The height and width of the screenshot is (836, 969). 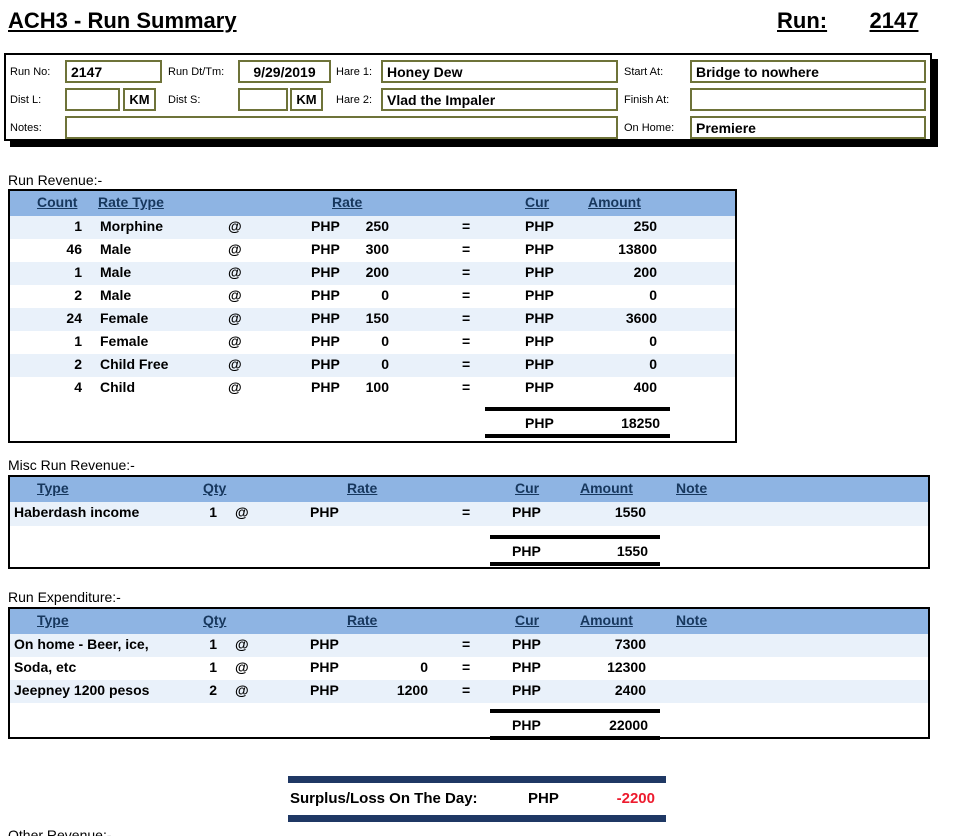 I want to click on cell-count: 4, so click(x=78, y=387).